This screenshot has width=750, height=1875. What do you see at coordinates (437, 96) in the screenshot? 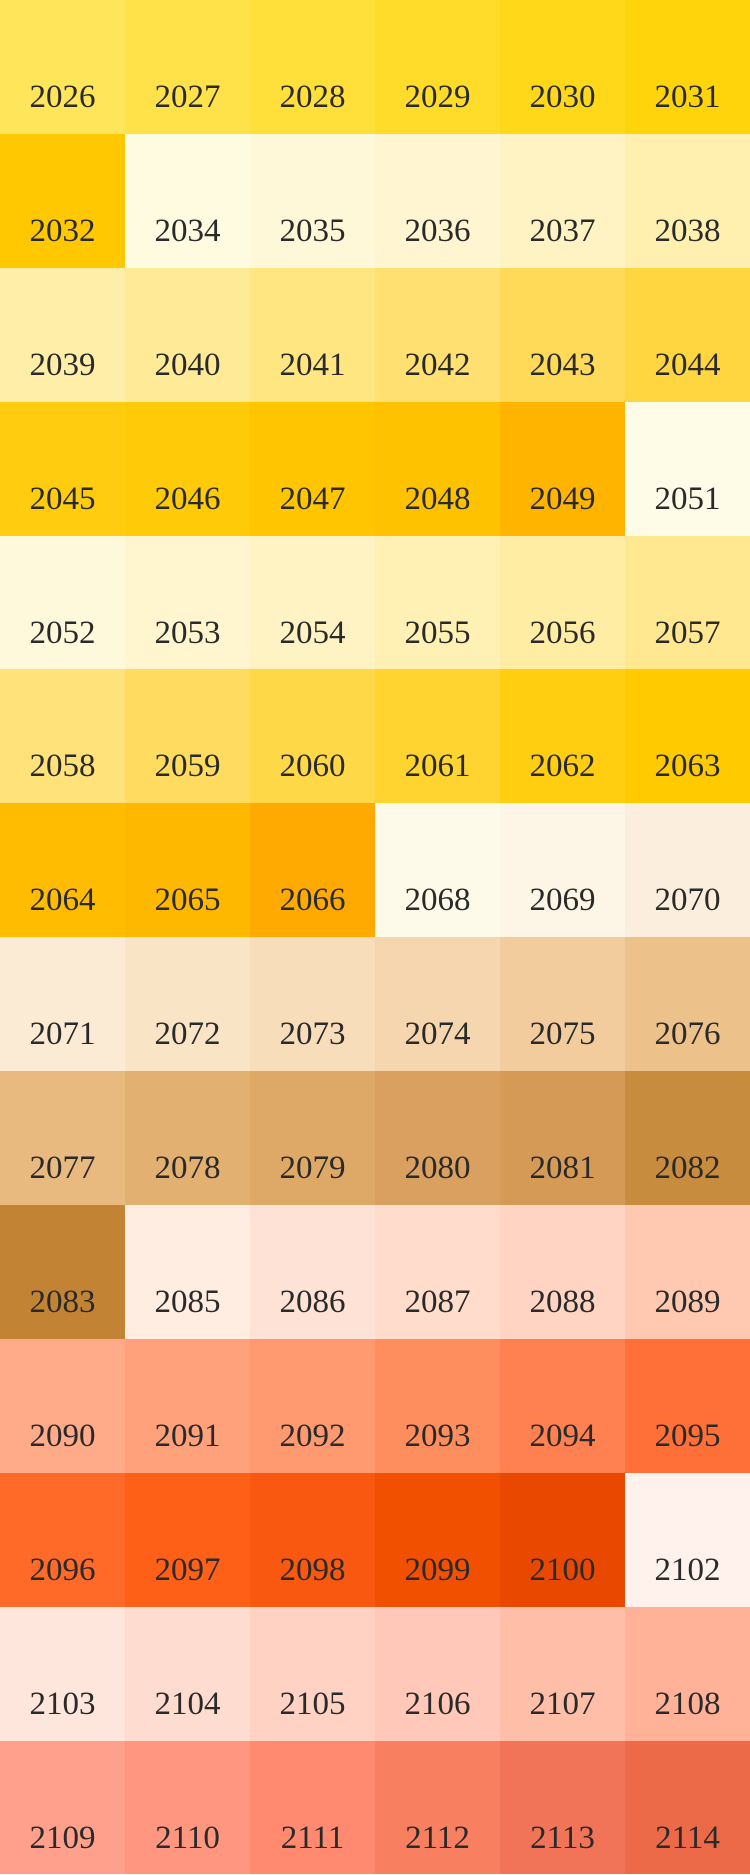
I see `swatch-label: 2029` at bounding box center [437, 96].